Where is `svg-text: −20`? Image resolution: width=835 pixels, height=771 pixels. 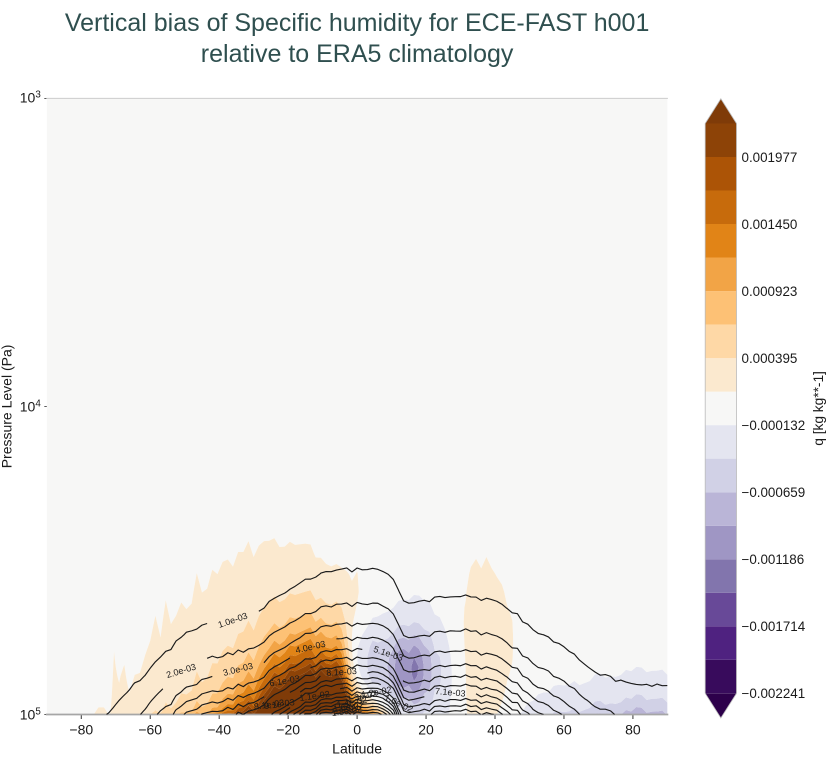
svg-text: −20 is located at coordinates (288, 730).